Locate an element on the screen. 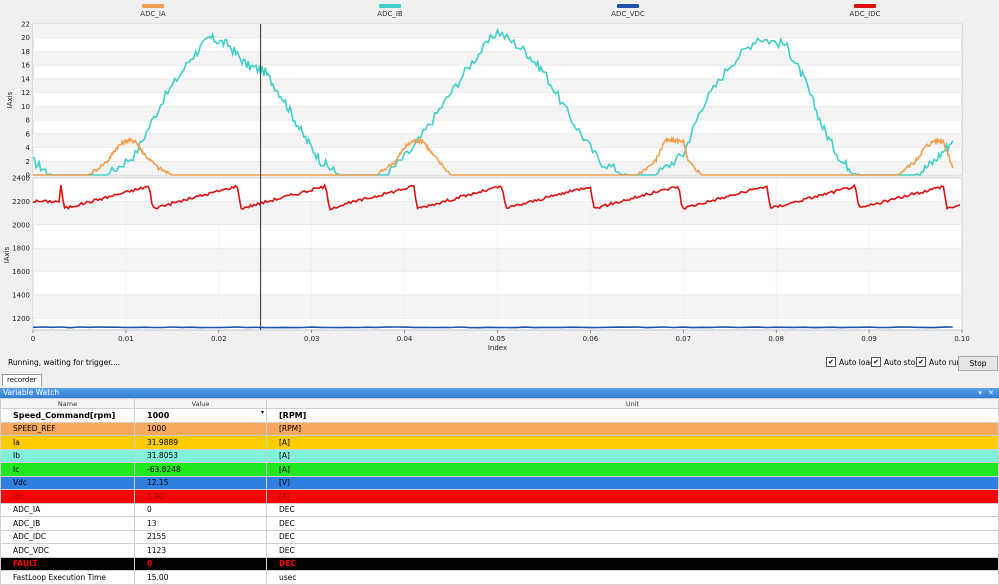 The width and height of the screenshot is (999, 585). table-row: FastLoop Execution Time 15.00 usec is located at coordinates (499, 577).